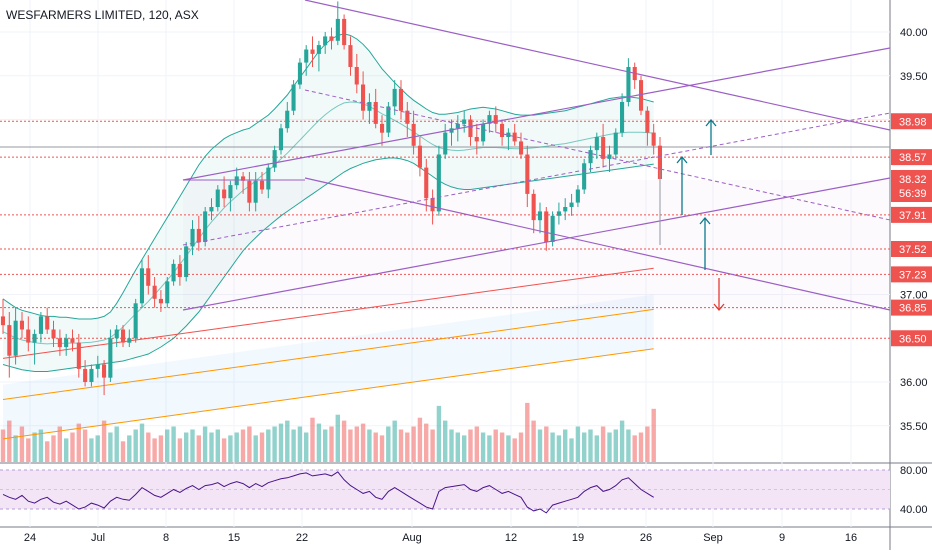 The width and height of the screenshot is (932, 555). Describe the element at coordinates (719, 295) in the screenshot. I see `down-arrow` at that location.